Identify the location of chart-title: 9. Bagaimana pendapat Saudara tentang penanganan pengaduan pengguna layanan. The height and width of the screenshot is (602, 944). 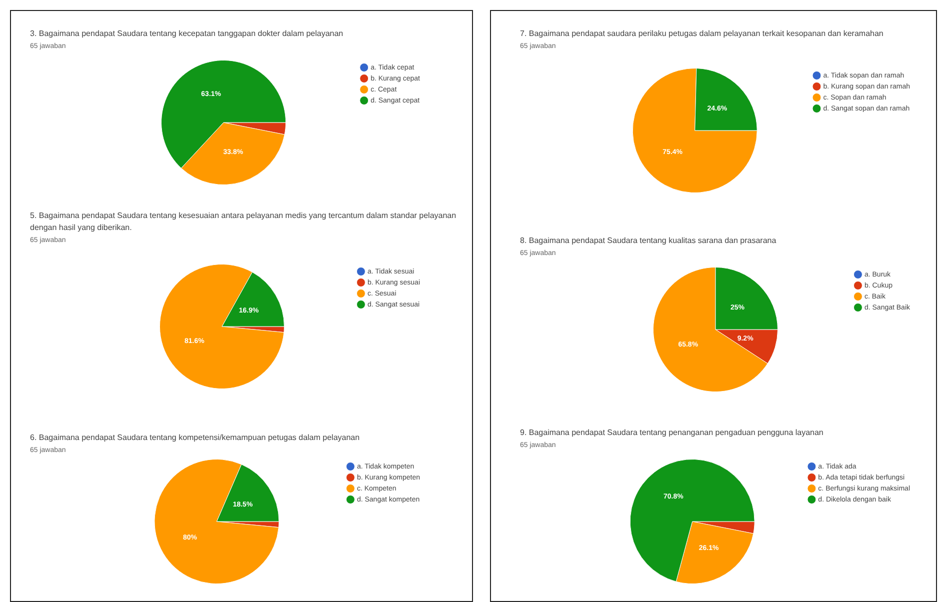
(672, 433).